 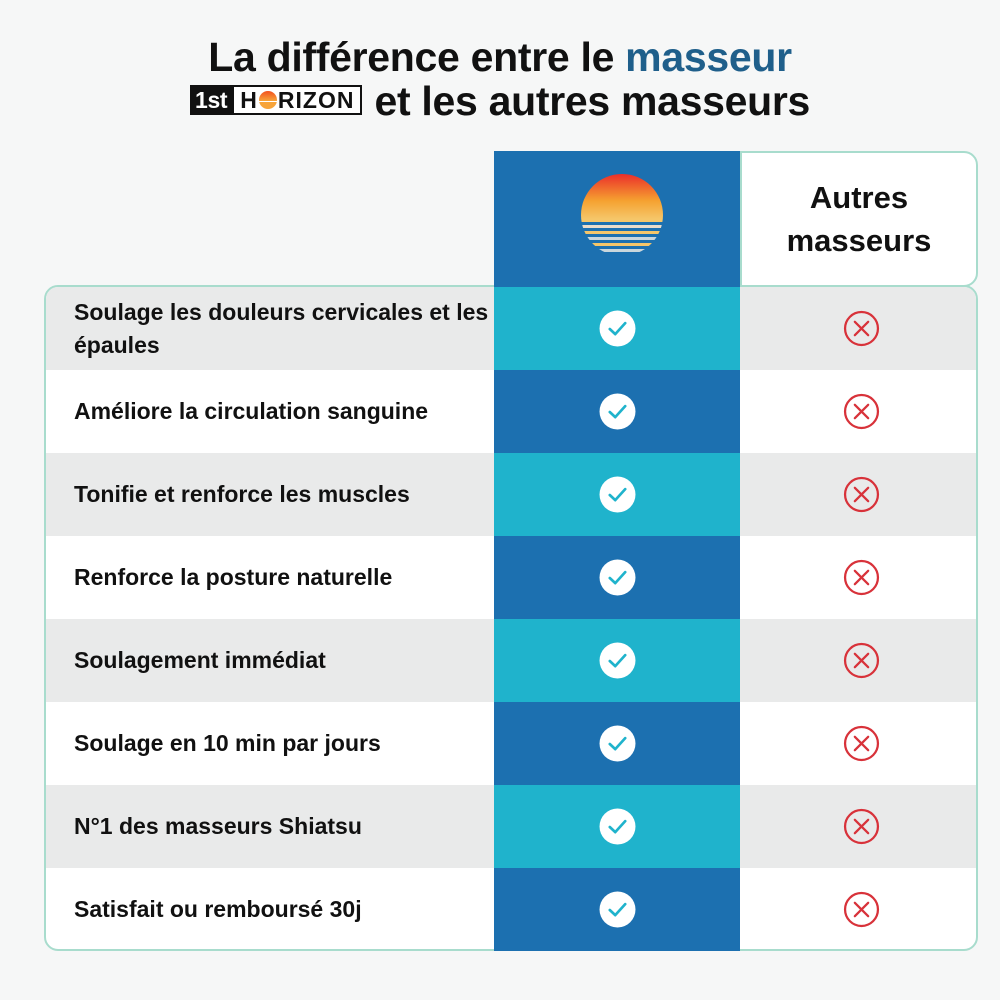 What do you see at coordinates (233, 577) in the screenshot?
I see `row-label: Renforce la posture naturelle` at bounding box center [233, 577].